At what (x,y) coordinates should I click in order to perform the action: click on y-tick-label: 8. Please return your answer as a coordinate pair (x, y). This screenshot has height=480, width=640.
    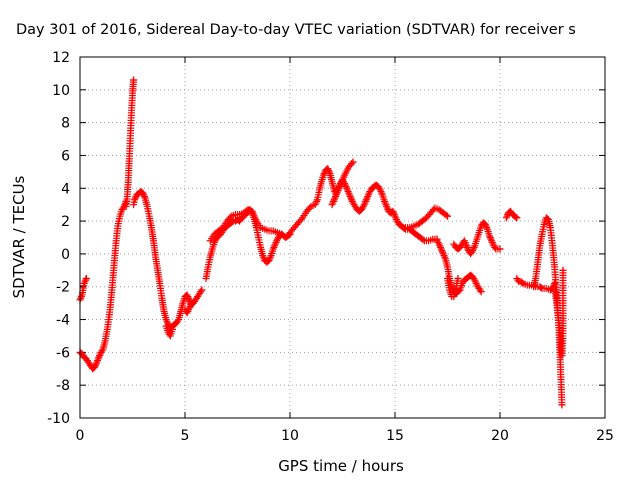
    Looking at the image, I should click on (65, 124).